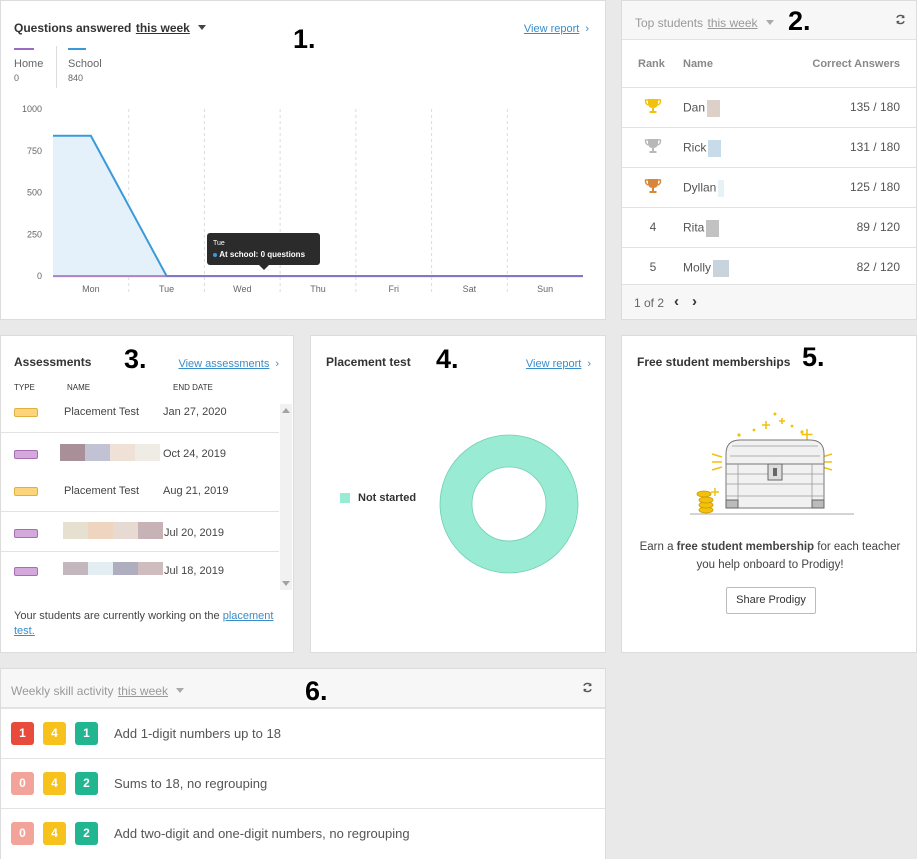 This screenshot has height=859, width=917. Describe the element at coordinates (769, 147) in the screenshot. I see `student-row: Rick 131 / 180` at that location.